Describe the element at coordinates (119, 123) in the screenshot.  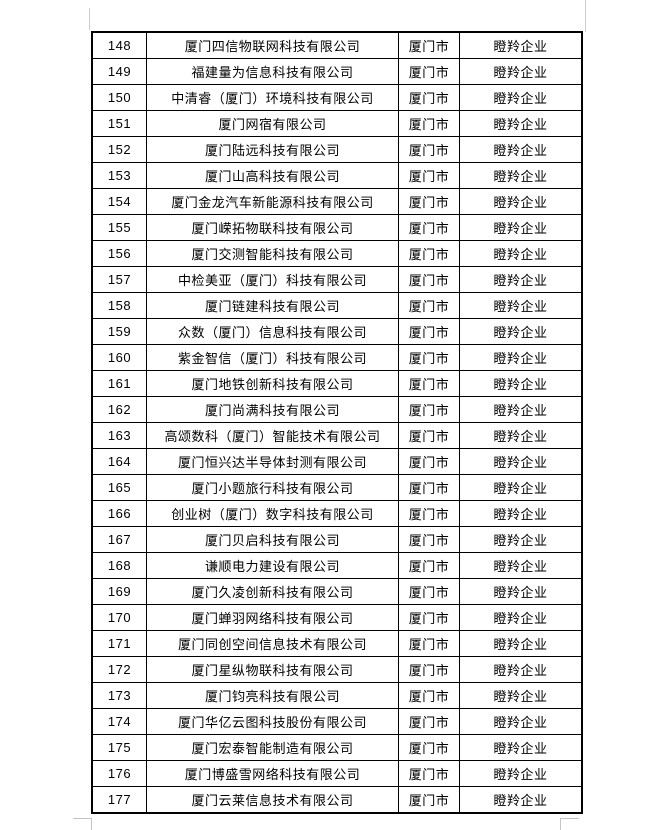
I see `row-number-cell: 151` at that location.